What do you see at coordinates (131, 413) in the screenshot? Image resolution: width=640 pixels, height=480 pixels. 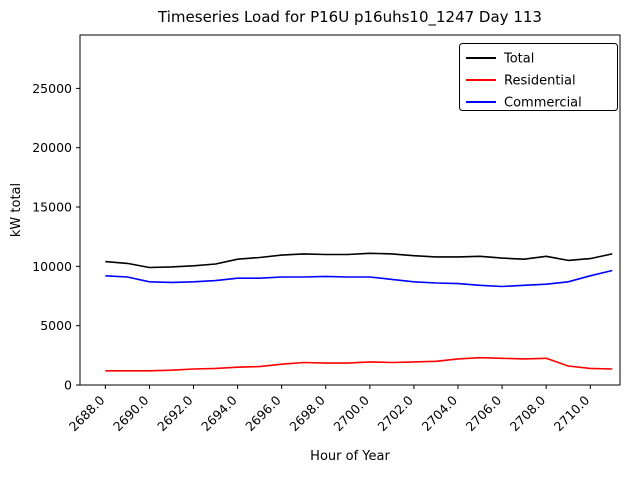 I see `x-tick-label: 2690.0` at bounding box center [131, 413].